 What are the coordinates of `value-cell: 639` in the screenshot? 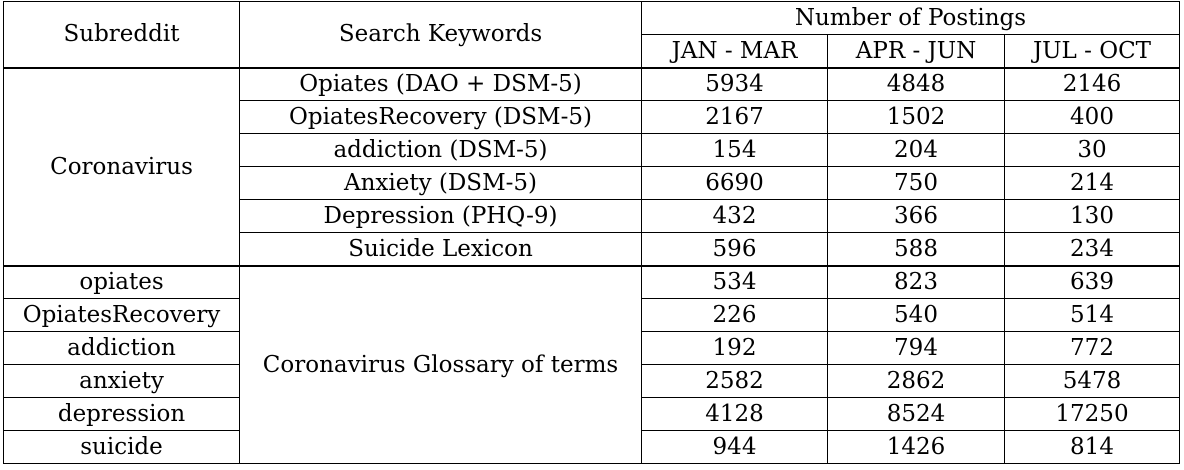 It's located at (1092, 281).